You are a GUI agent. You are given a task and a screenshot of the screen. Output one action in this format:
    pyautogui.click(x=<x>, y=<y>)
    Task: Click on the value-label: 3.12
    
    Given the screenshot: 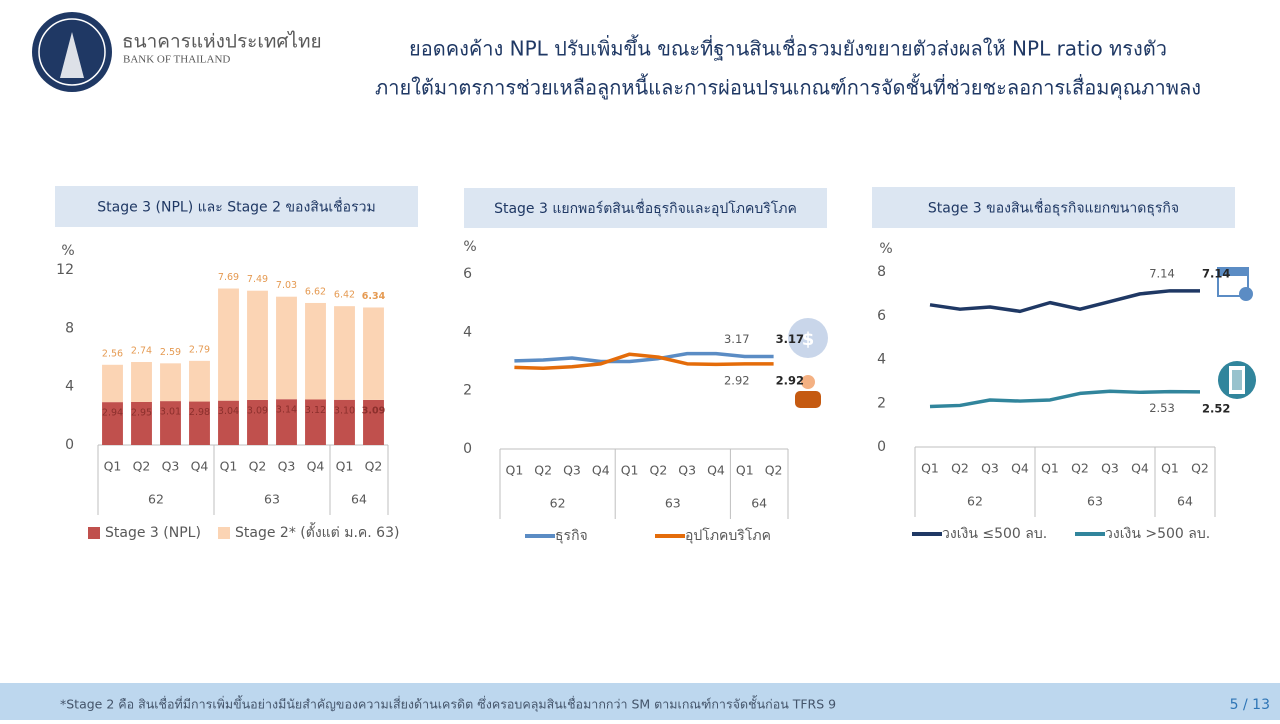 What is the action you would take?
    pyautogui.click(x=315, y=410)
    